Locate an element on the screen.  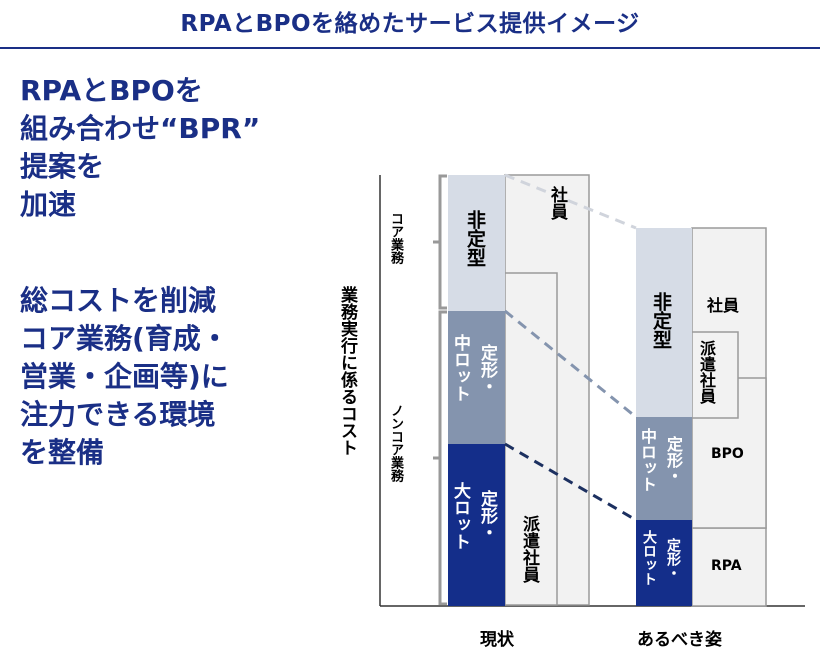
message-line: を整備 is located at coordinates (62, 452).